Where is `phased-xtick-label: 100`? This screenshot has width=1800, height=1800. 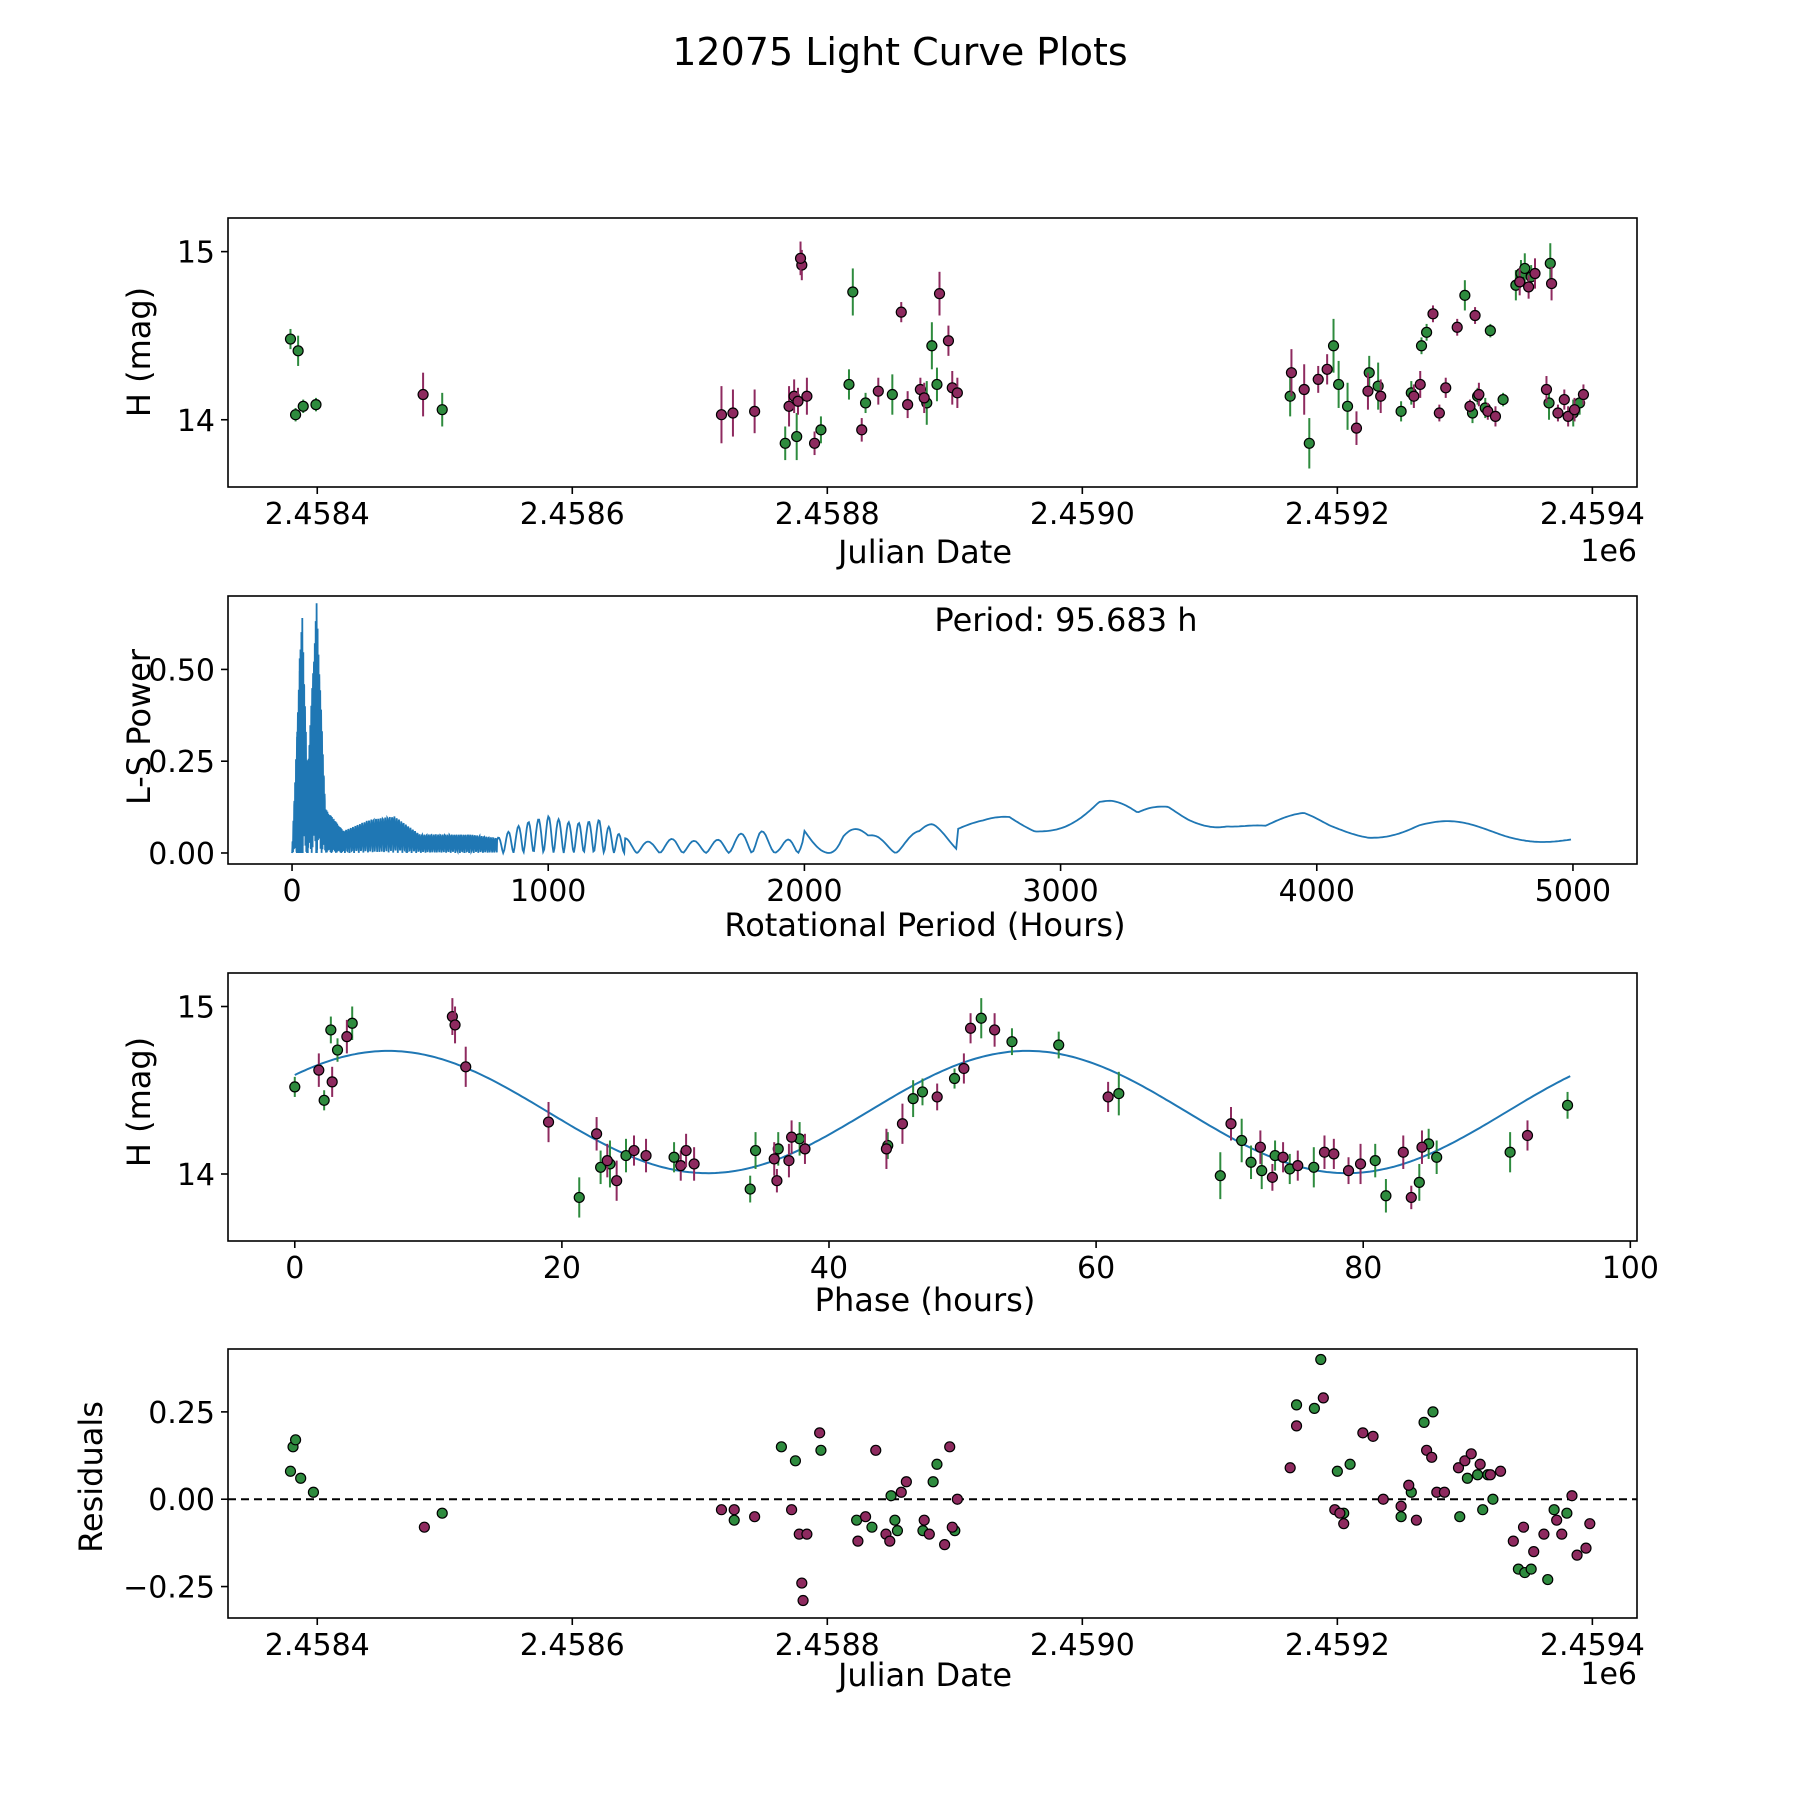
phased-xtick-label: 100 is located at coordinates (1630, 1268).